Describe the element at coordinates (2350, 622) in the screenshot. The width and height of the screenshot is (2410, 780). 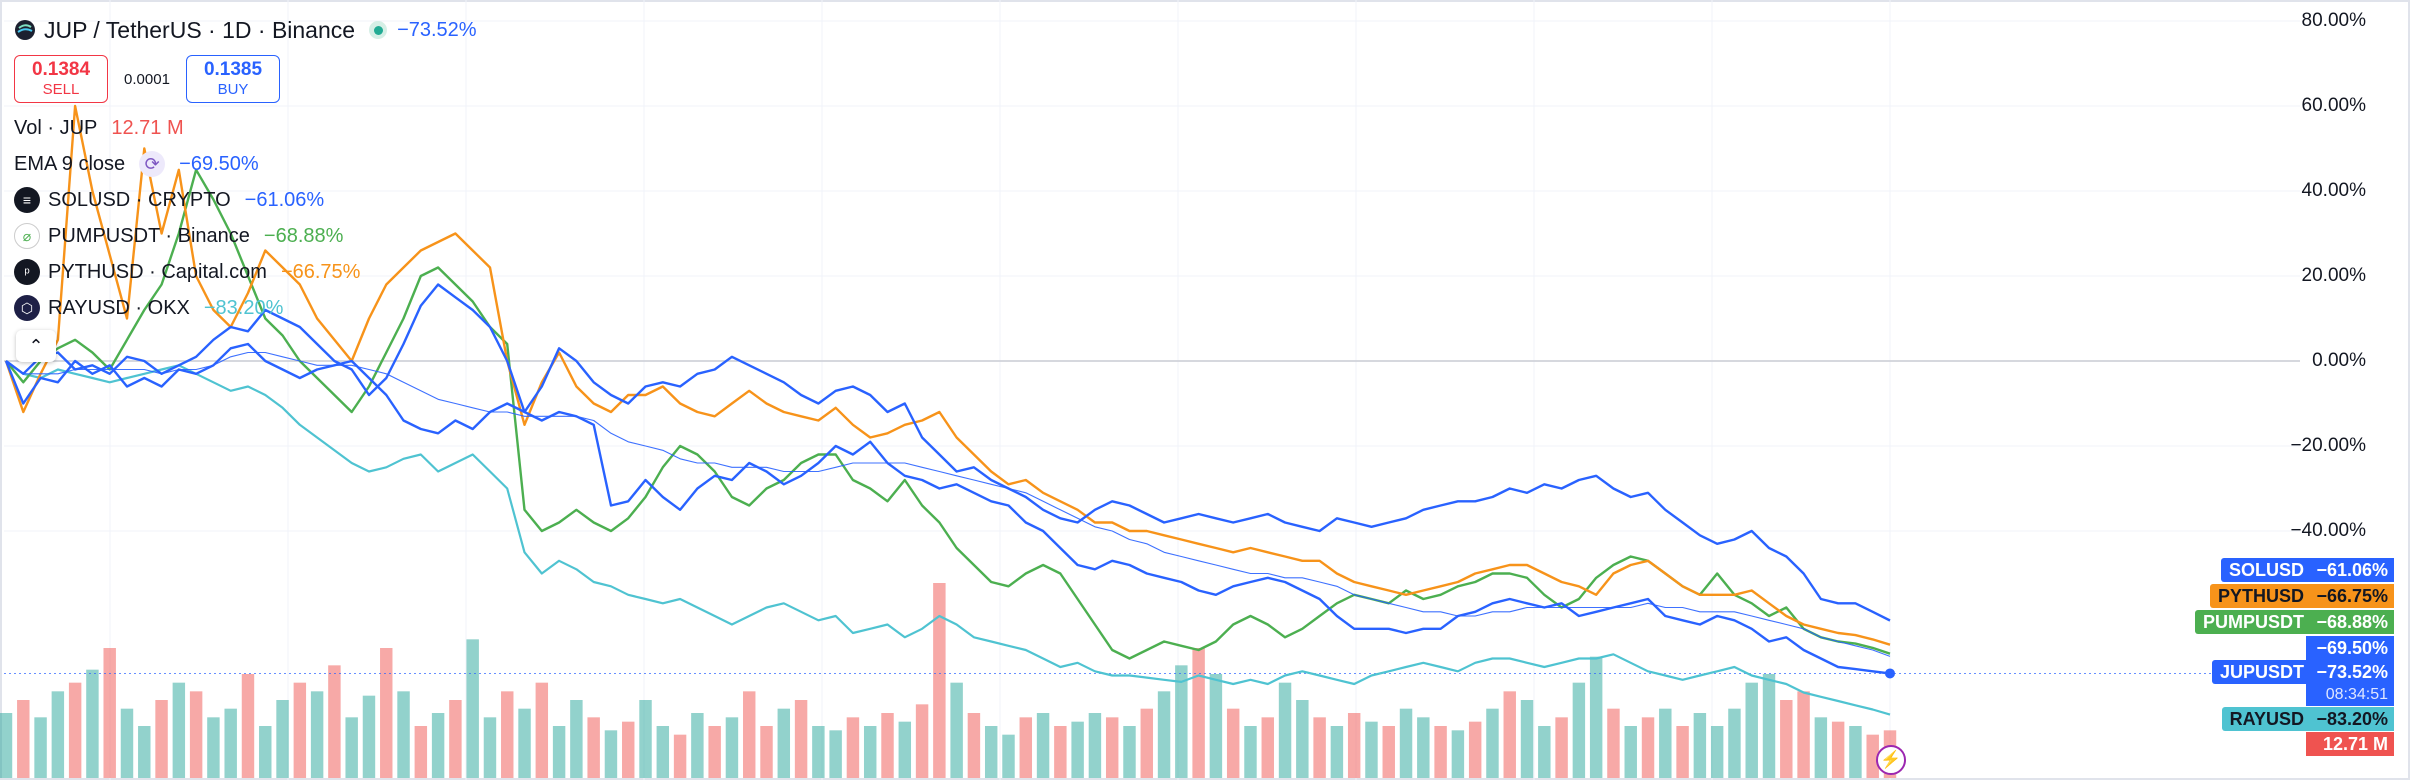
I see `badge-value: −68.88%` at that location.